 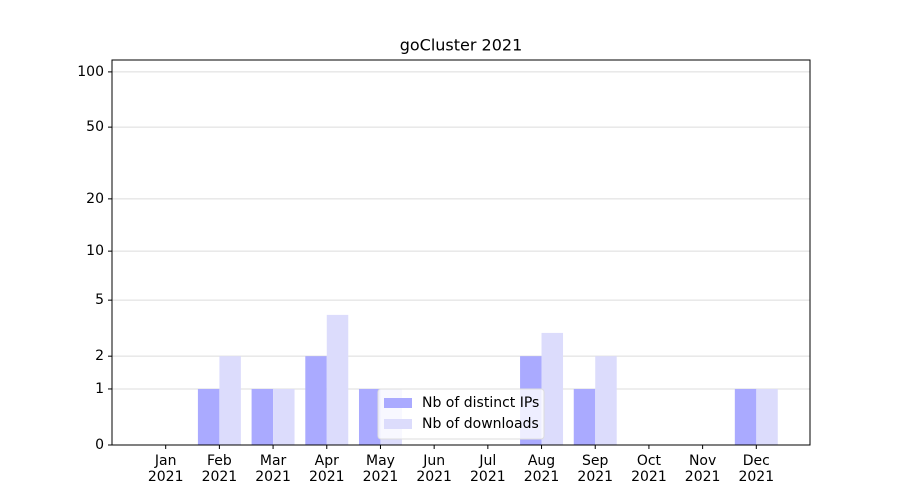 What do you see at coordinates (461, 45) in the screenshot?
I see `chart-title: goCluster 2021` at bounding box center [461, 45].